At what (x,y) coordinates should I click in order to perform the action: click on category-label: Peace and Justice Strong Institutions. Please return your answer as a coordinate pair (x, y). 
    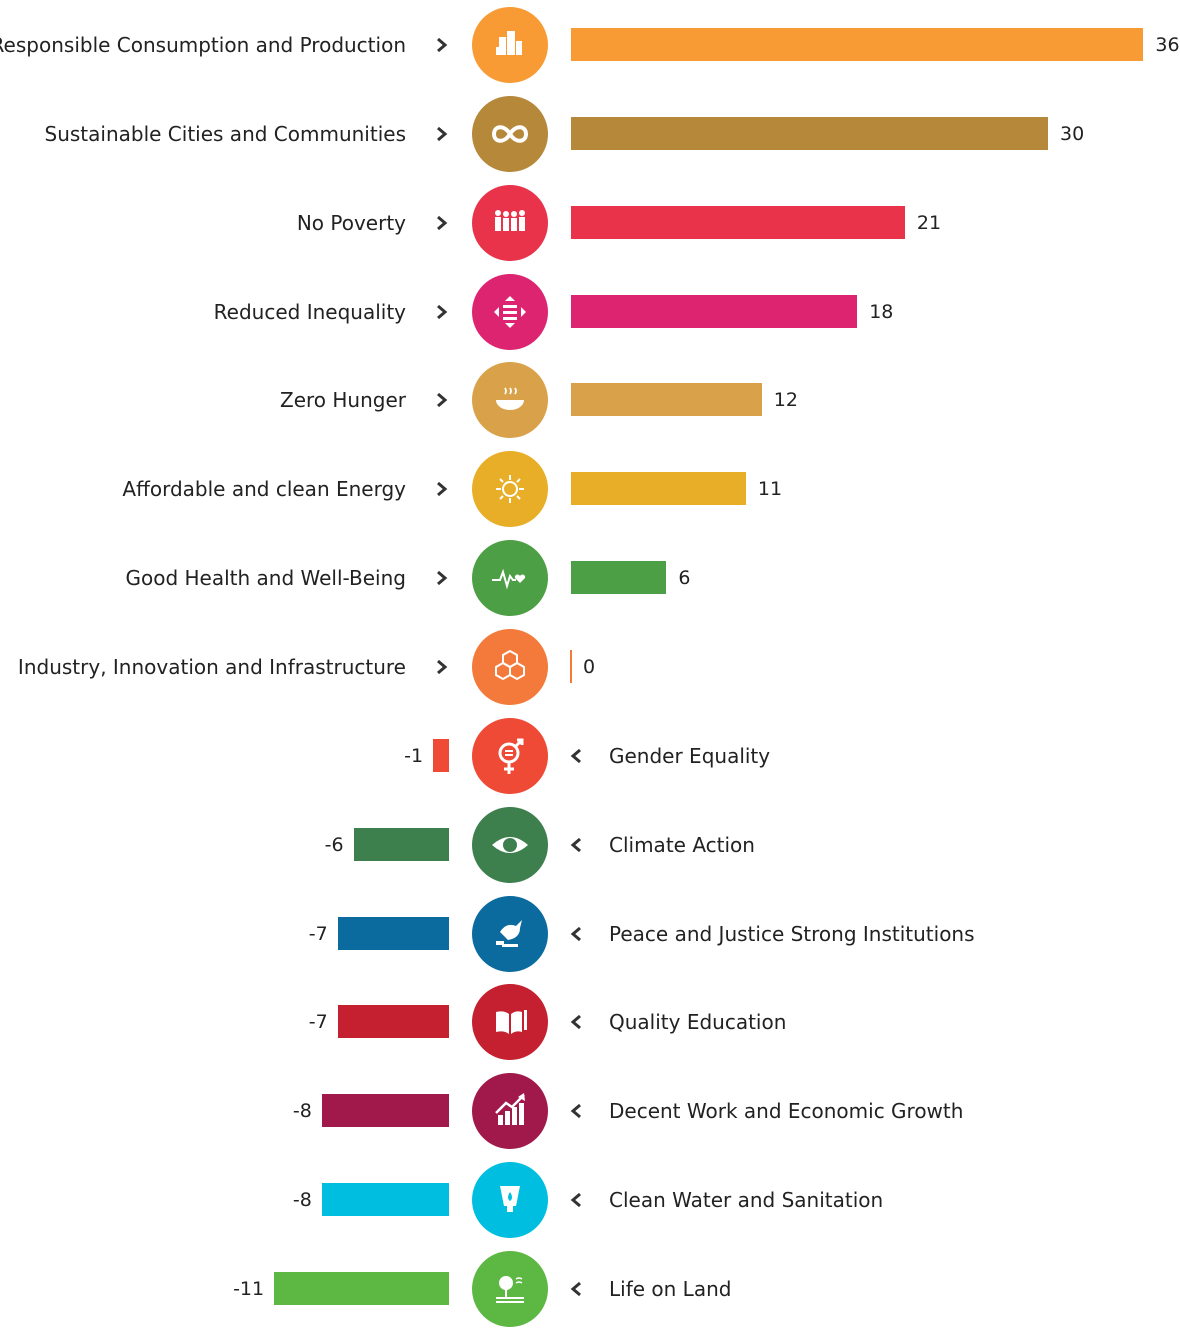
    Looking at the image, I should click on (792, 933).